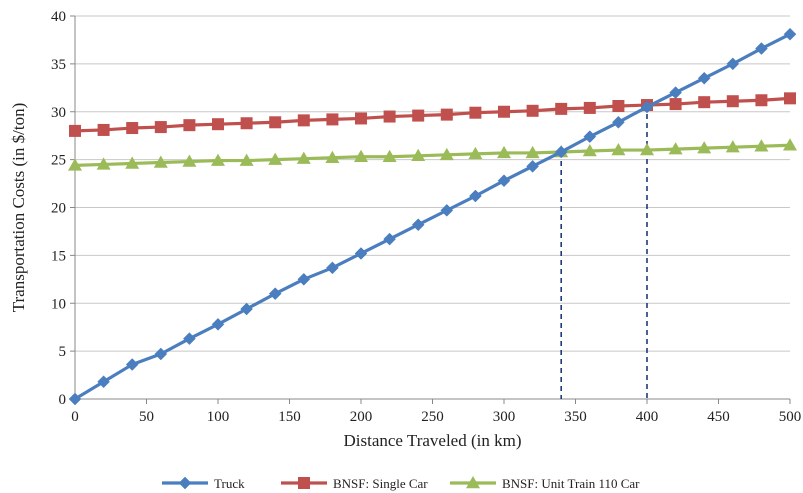  What do you see at coordinates (304, 483) in the screenshot?
I see `legend-marker-bnsf-single-car` at bounding box center [304, 483].